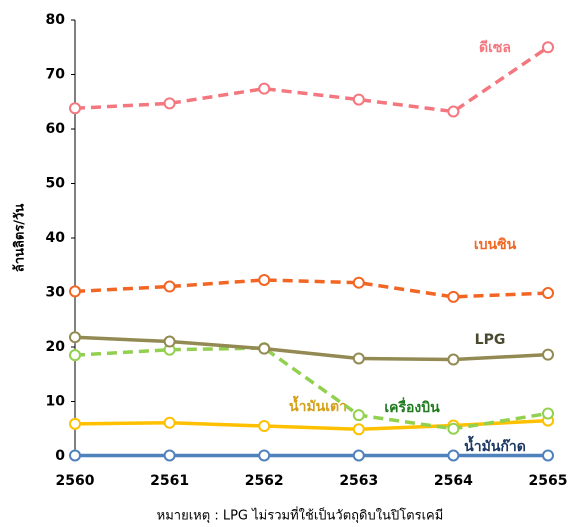 This screenshot has height=527, width=576. What do you see at coordinates (318, 405) in the screenshot?
I see `series-label: น้ำมันเตา` at bounding box center [318, 405].